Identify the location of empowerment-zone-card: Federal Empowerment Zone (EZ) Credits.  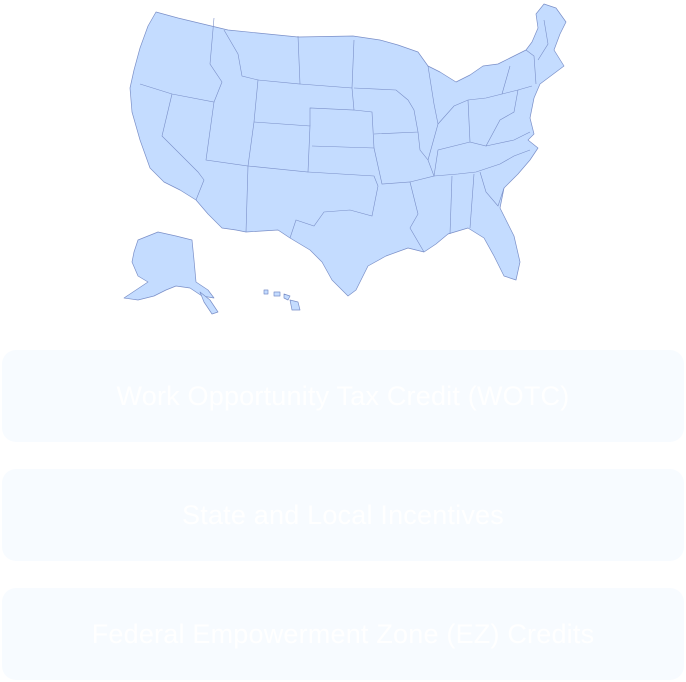
(343, 634).